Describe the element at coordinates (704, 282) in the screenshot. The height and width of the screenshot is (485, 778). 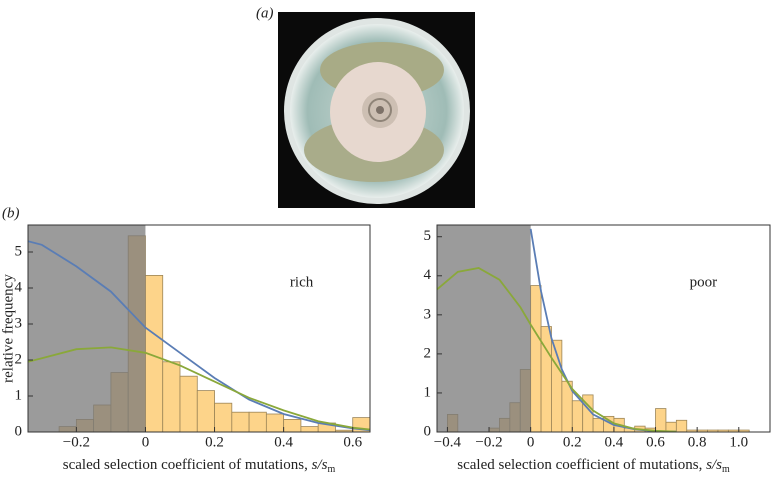
I see `annotation: poor` at that location.